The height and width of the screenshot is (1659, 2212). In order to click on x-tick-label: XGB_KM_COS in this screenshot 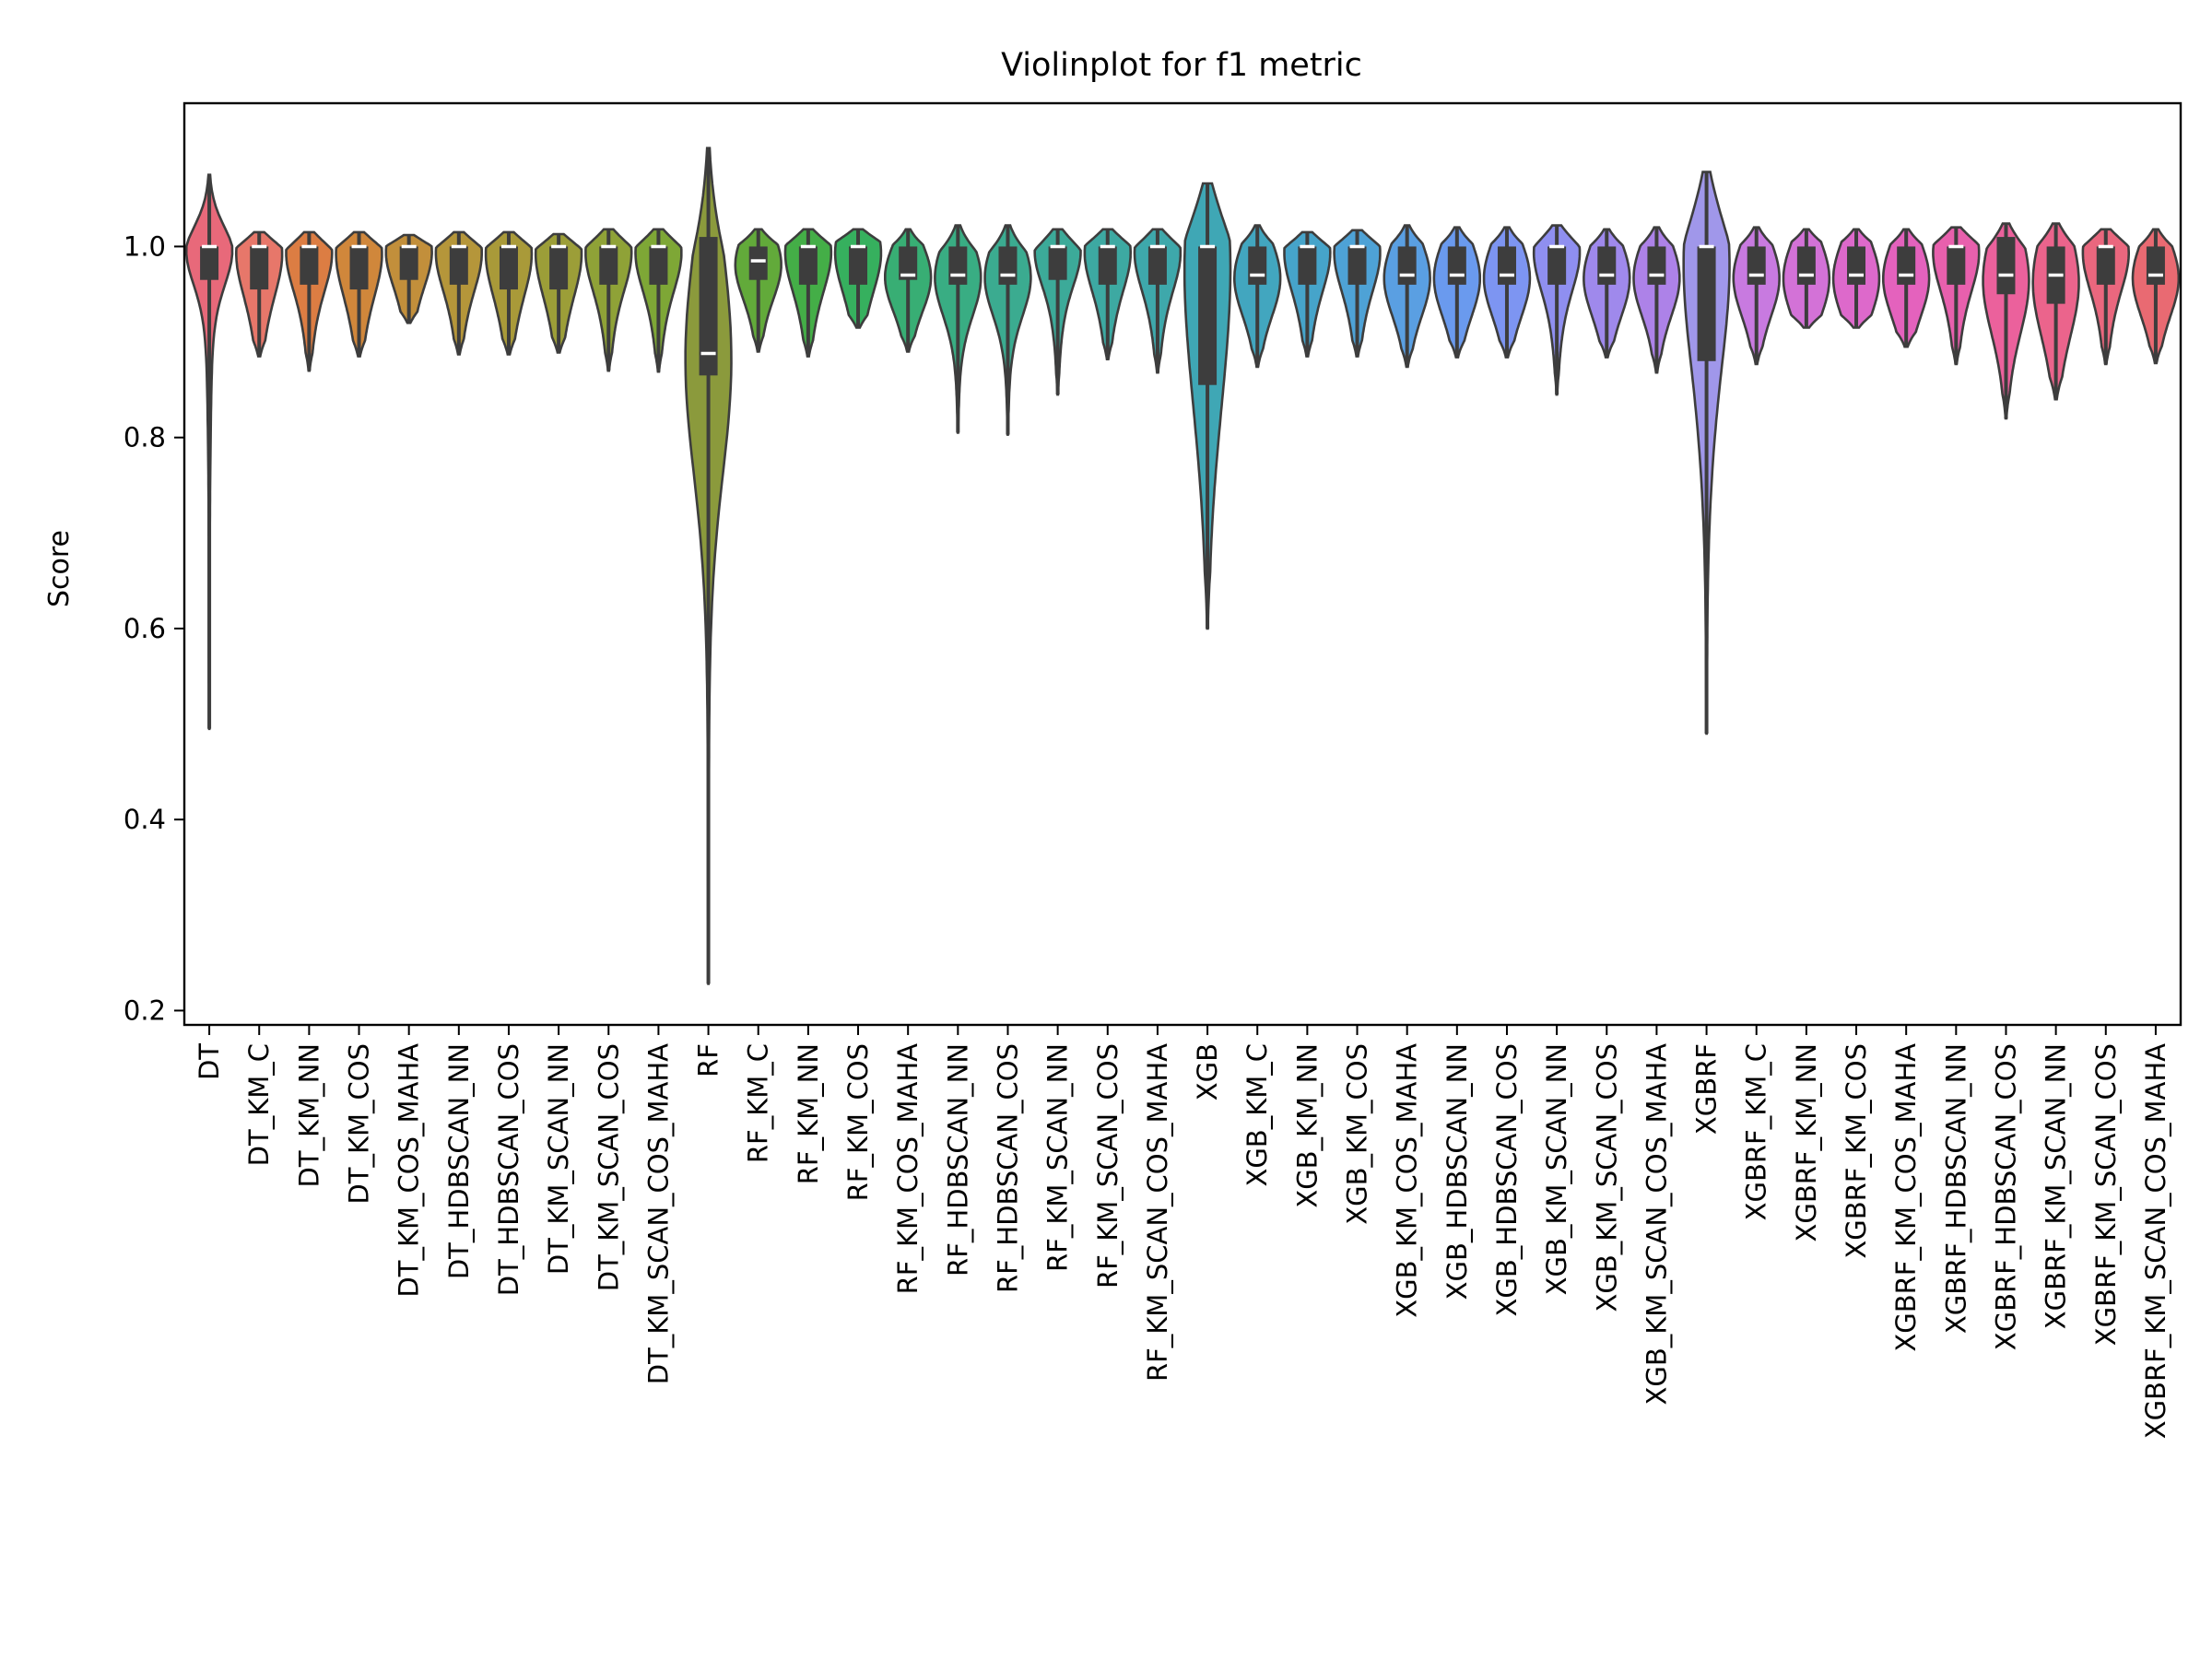, I will do `click(1357, 1134)`.